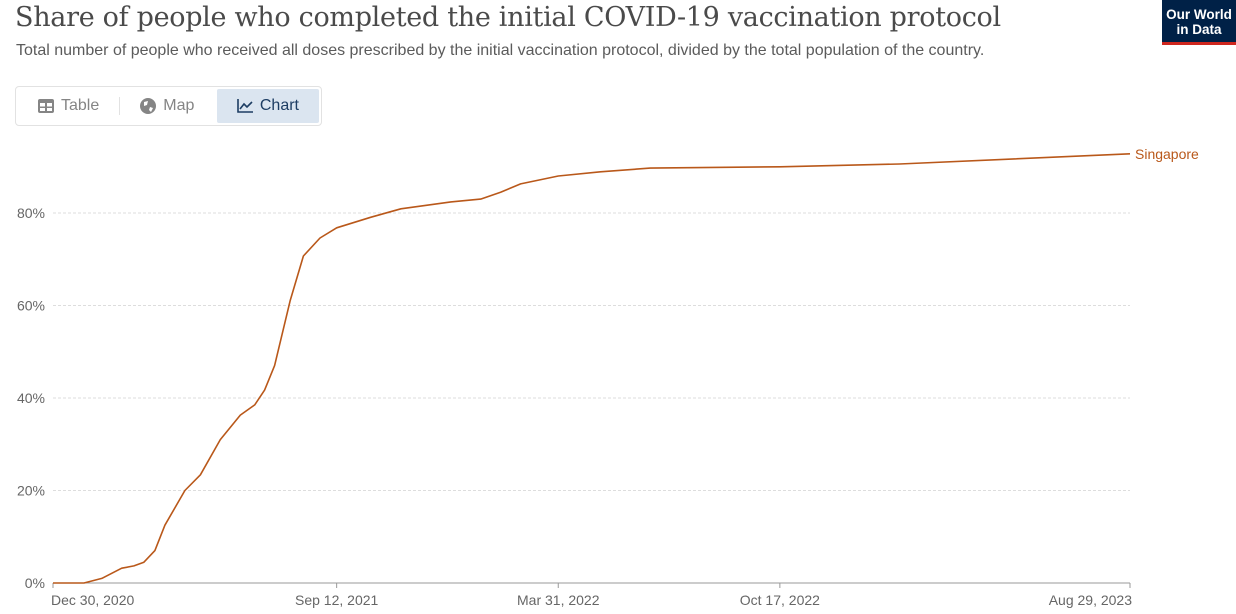 This screenshot has width=1236, height=614. Describe the element at coordinates (1167, 154) in the screenshot. I see `series-label: Singapore` at that location.